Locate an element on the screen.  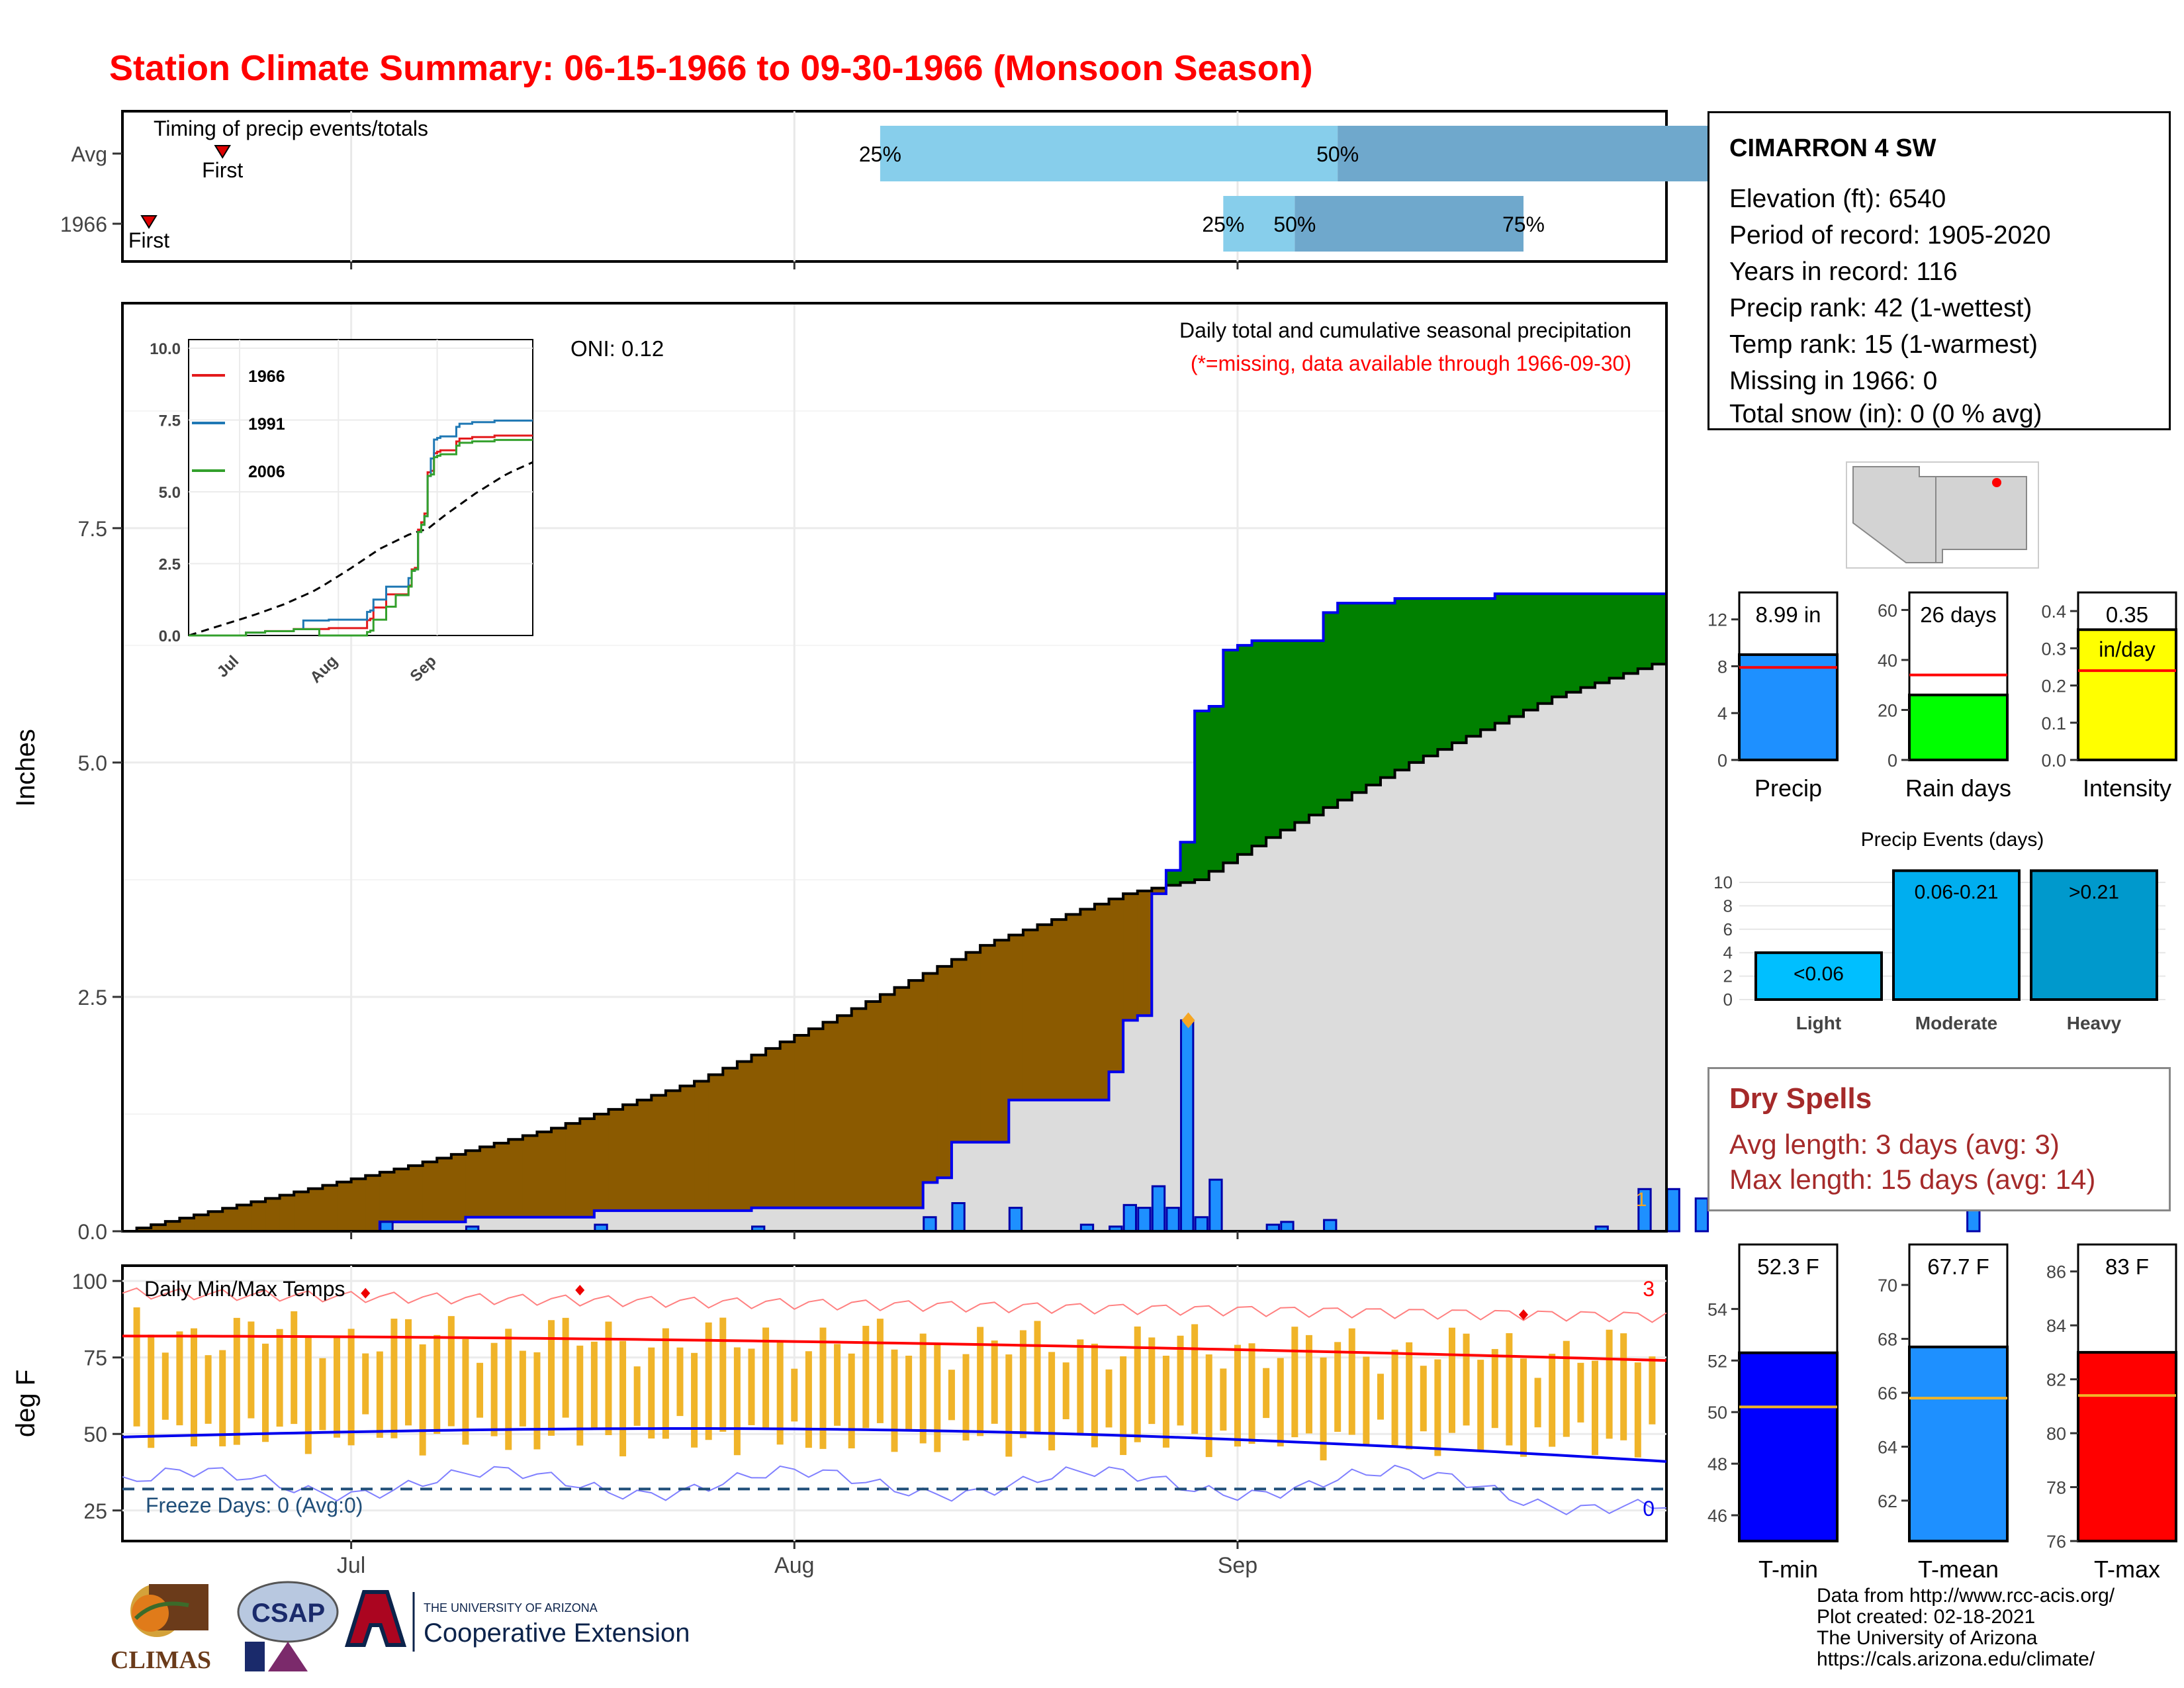
tmax-ytick-label-5: 86 is located at coordinates (2056, 1272).